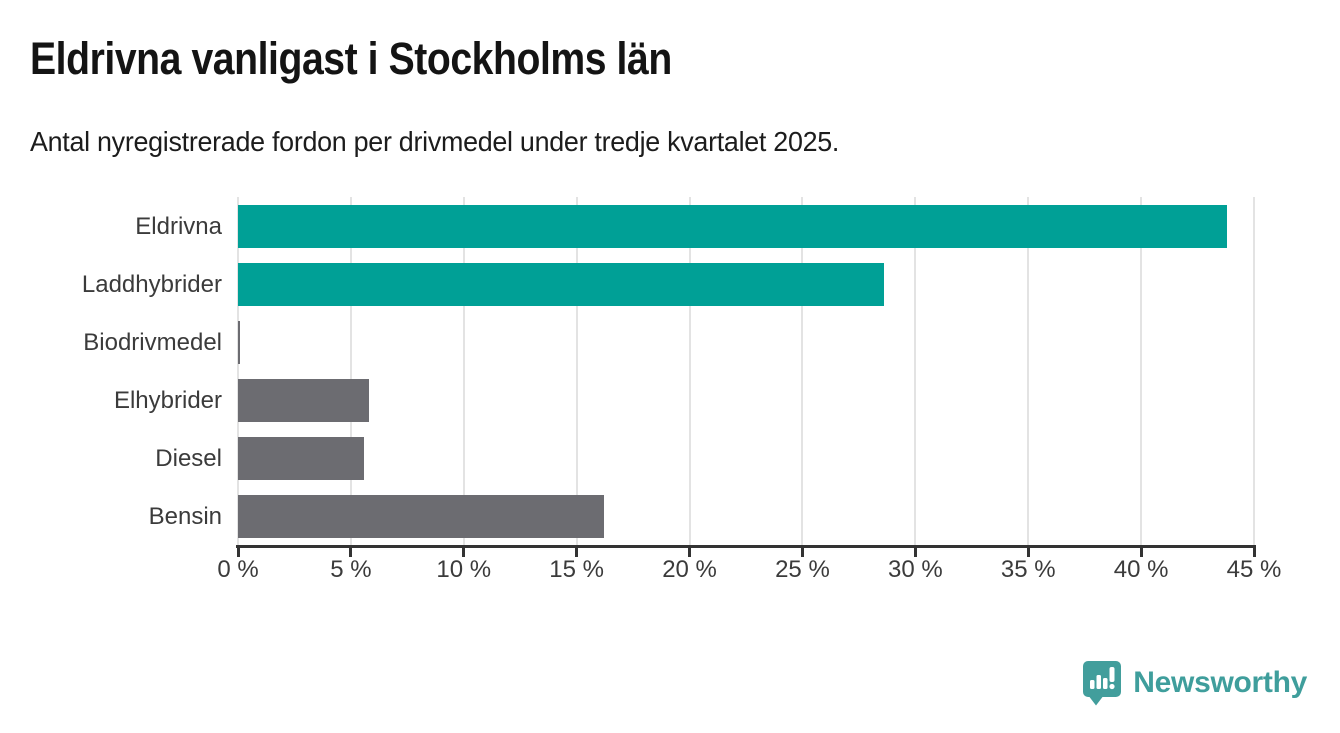 This screenshot has height=733, width=1340. I want to click on brand-footer: Newsworthy, so click(1194, 683).